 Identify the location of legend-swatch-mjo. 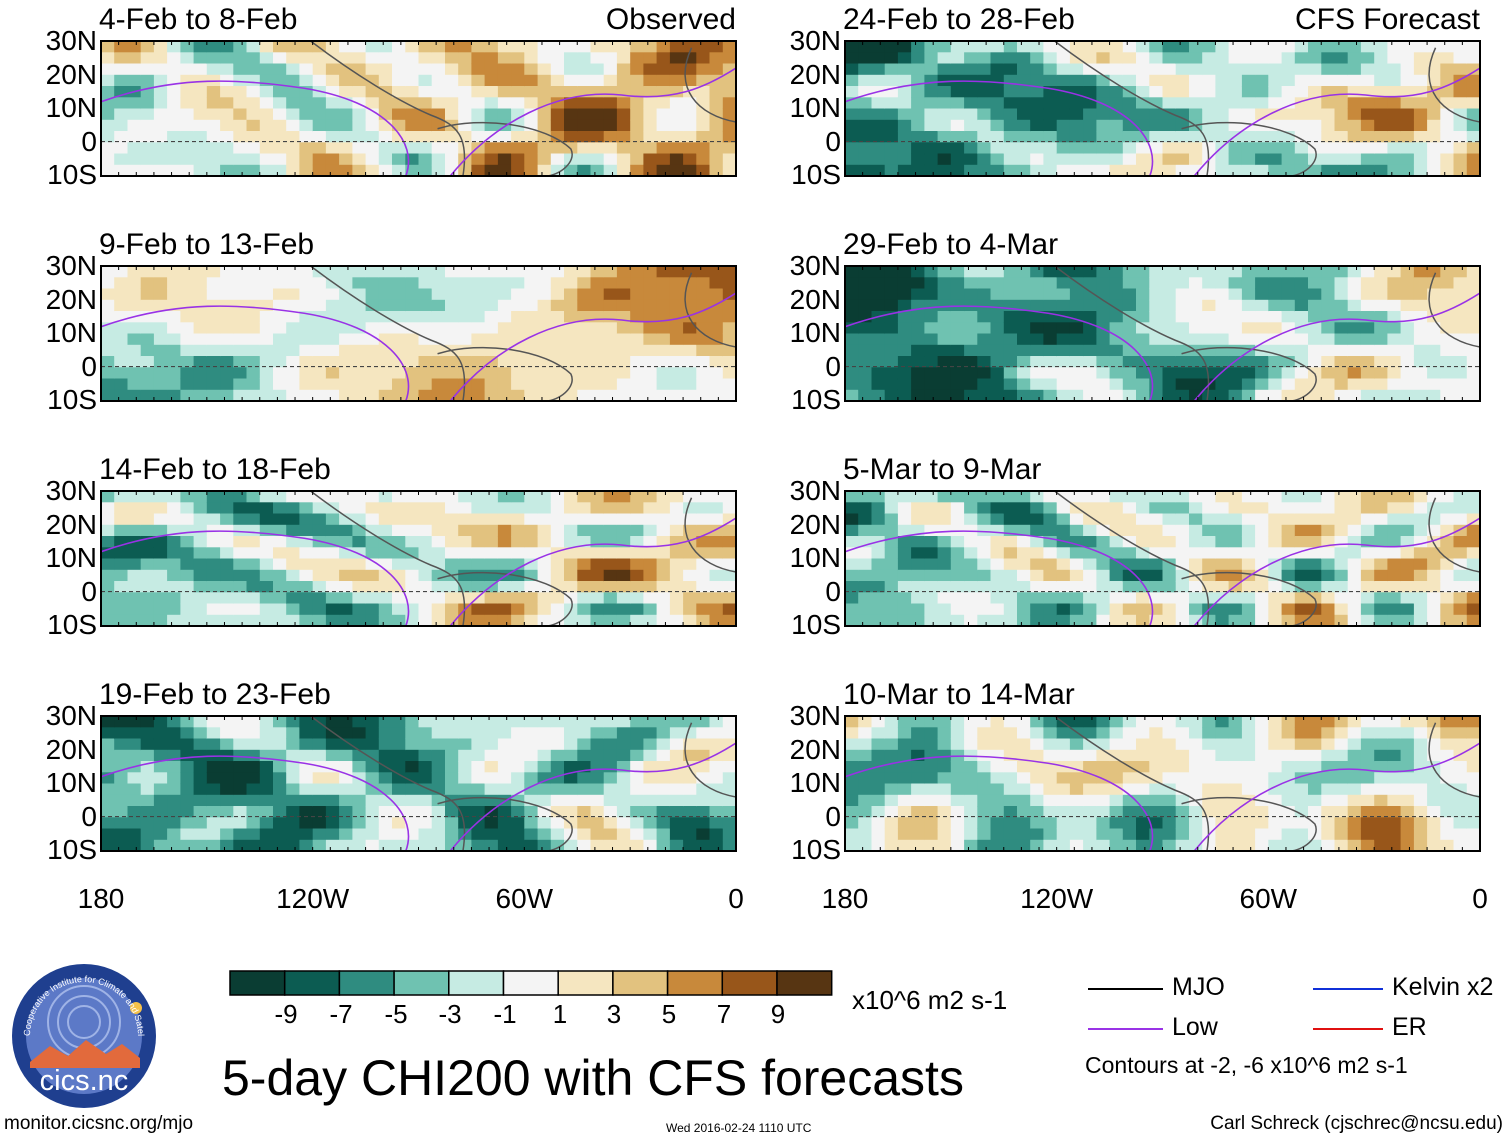
(1125, 989).